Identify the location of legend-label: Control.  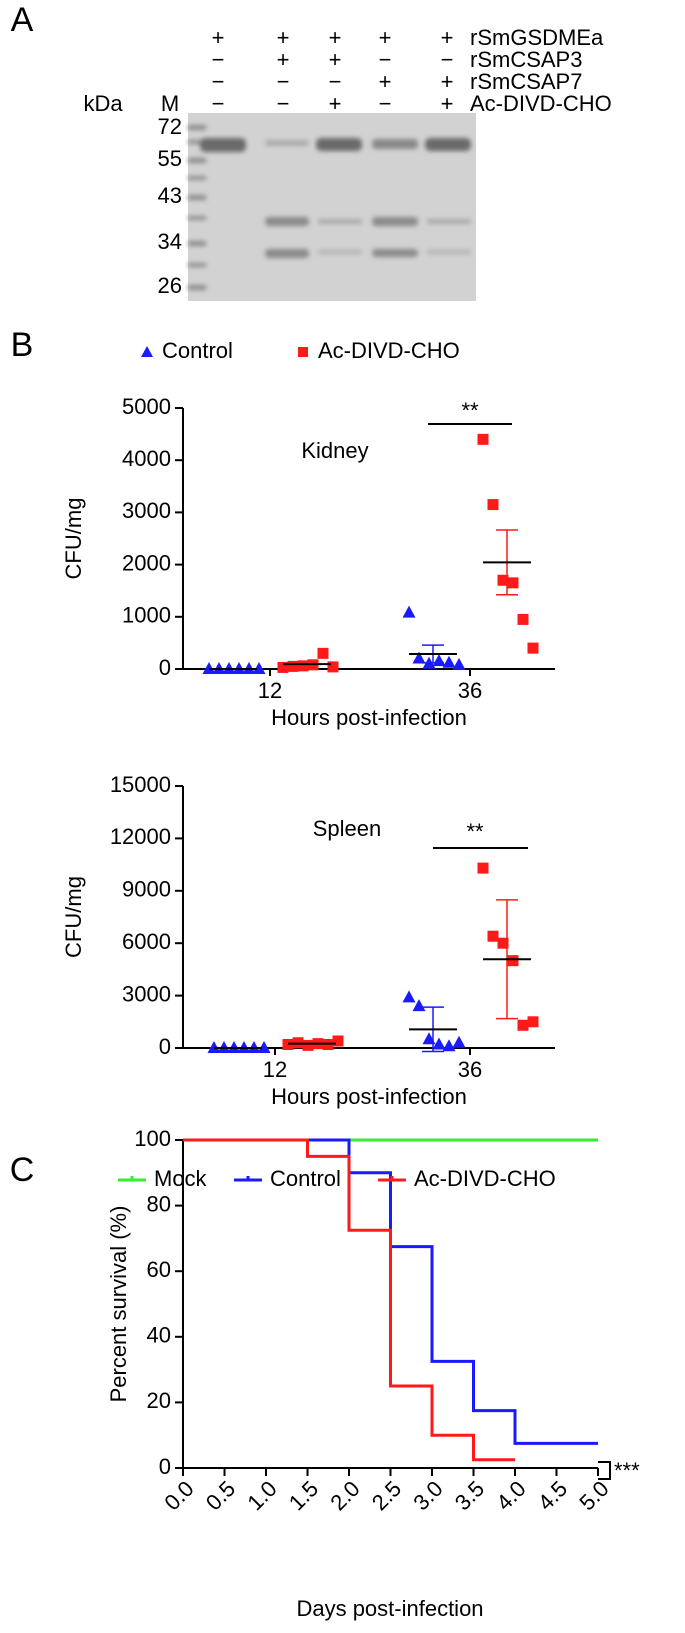
(197, 350).